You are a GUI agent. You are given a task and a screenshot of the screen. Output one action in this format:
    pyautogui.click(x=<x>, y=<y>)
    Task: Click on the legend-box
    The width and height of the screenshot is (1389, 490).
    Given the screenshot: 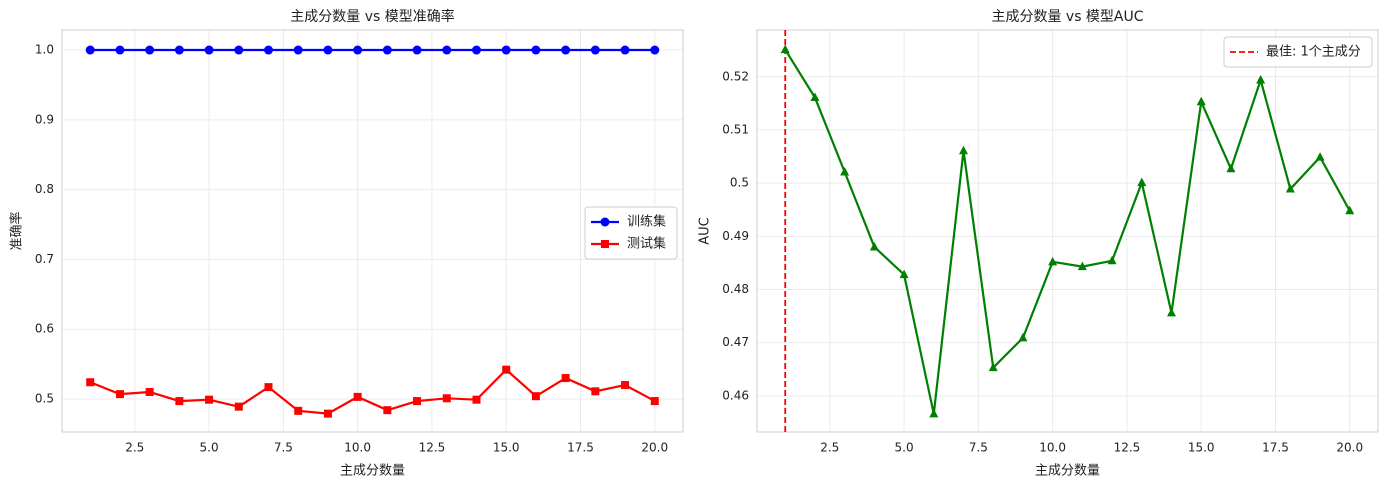 What is the action you would take?
    pyautogui.click(x=1298, y=52)
    